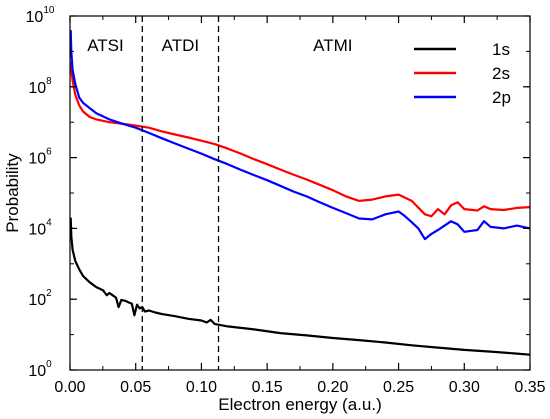 The image size is (550, 419). What do you see at coordinates (332, 387) in the screenshot?
I see `x-tick-label: 0.20` at bounding box center [332, 387].